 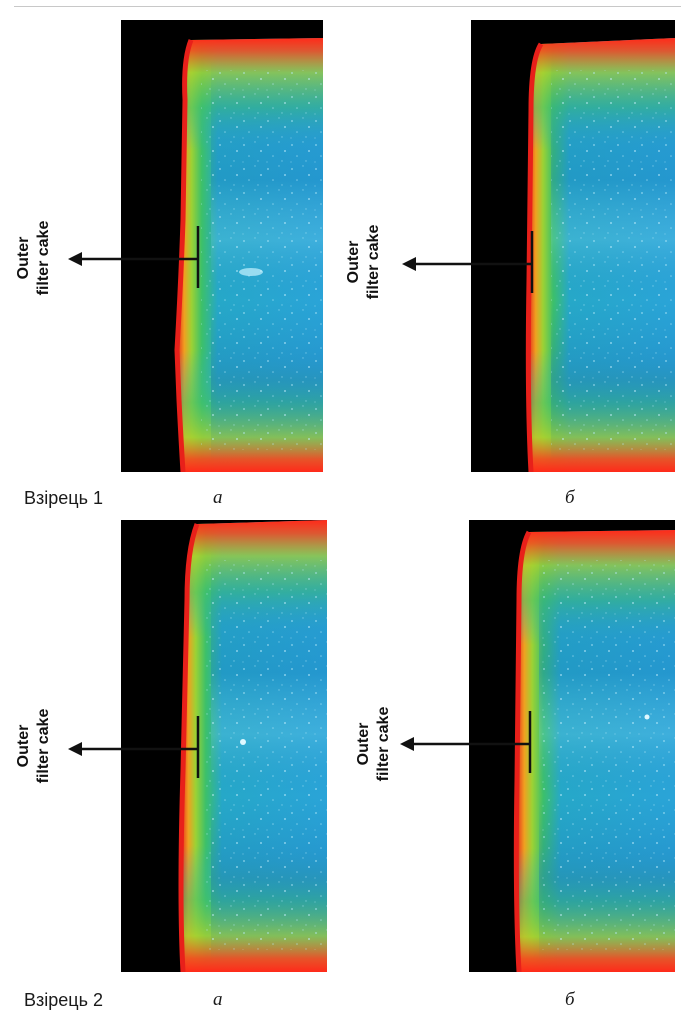 What do you see at coordinates (573, 246) in the screenshot?
I see `thermal-image-sample1-b` at bounding box center [573, 246].